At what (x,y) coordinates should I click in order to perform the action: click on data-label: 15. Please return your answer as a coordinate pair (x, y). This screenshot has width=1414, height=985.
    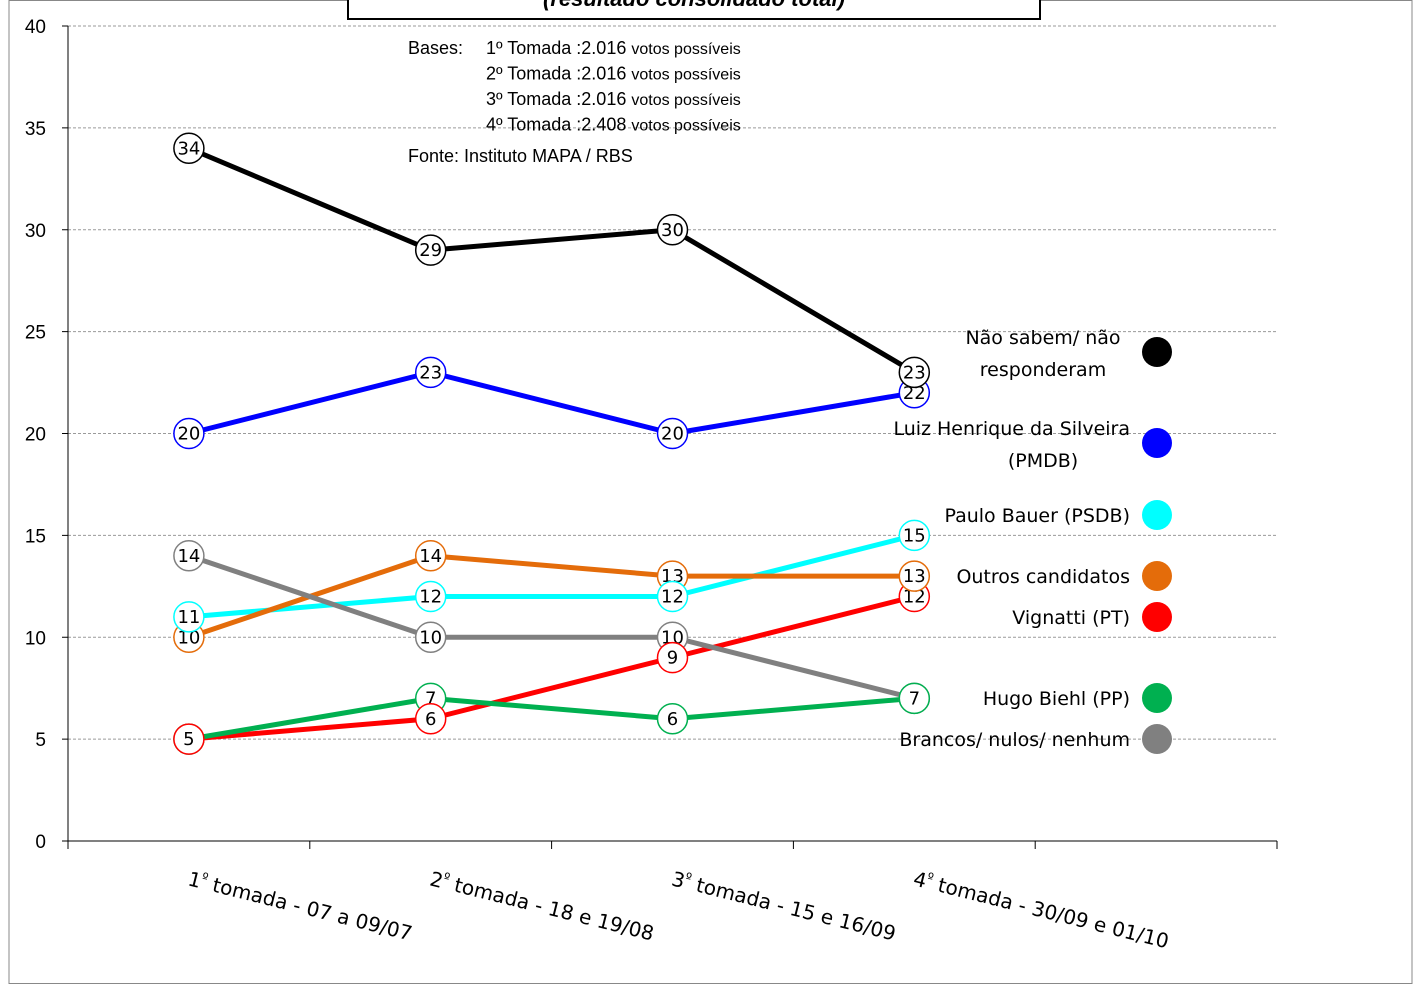
    Looking at the image, I should click on (914, 535).